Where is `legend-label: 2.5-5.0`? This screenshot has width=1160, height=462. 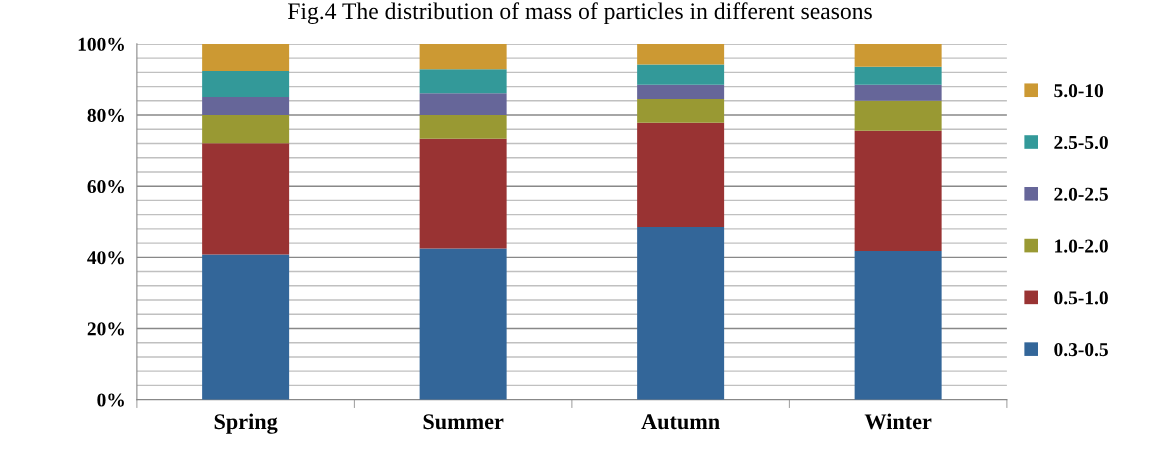 legend-label: 2.5-5.0 is located at coordinates (1081, 142).